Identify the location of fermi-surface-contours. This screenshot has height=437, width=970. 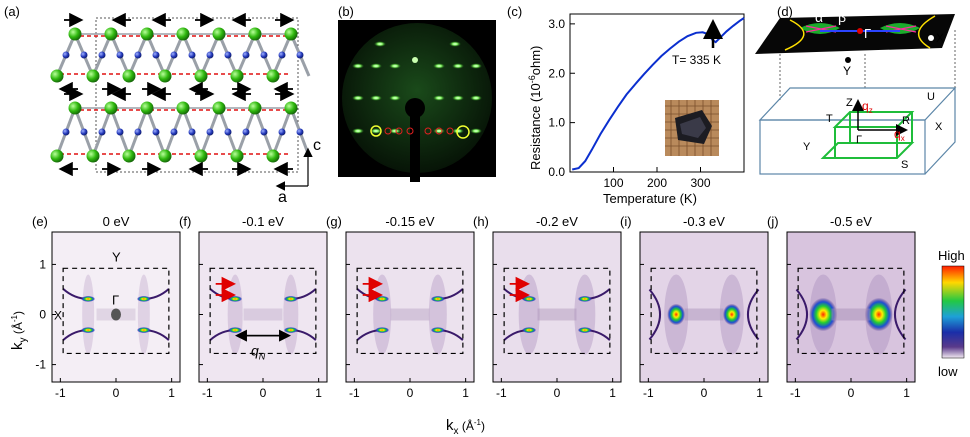
(860, 33).